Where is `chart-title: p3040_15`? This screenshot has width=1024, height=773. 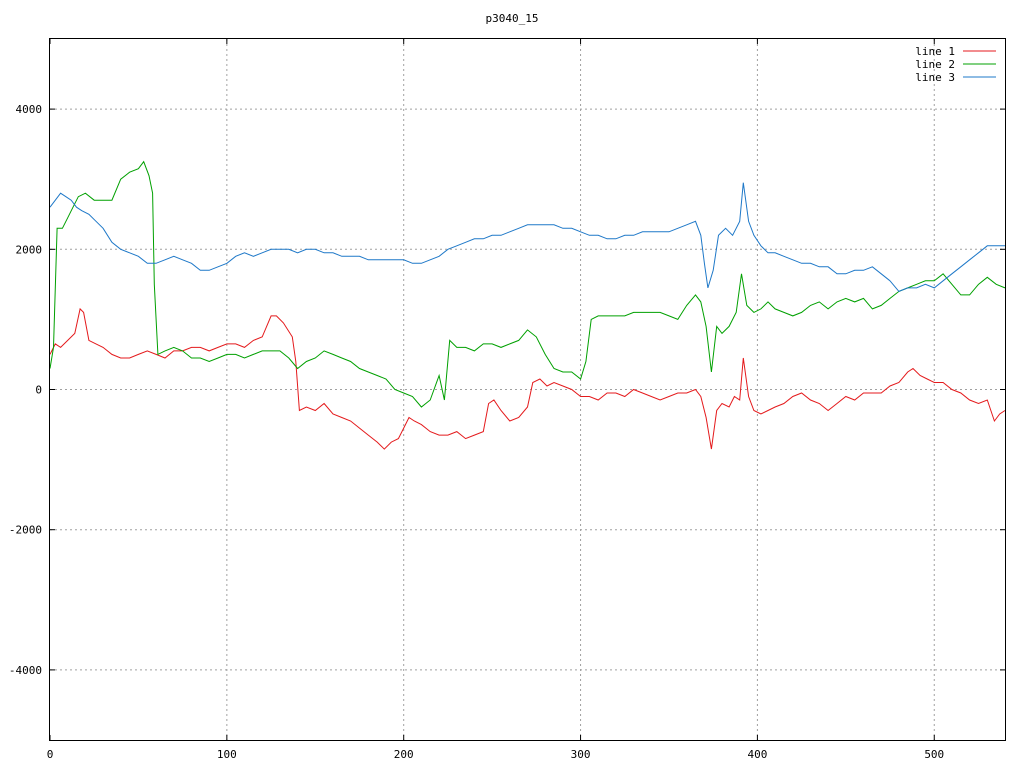 chart-title: p3040_15 is located at coordinates (512, 18).